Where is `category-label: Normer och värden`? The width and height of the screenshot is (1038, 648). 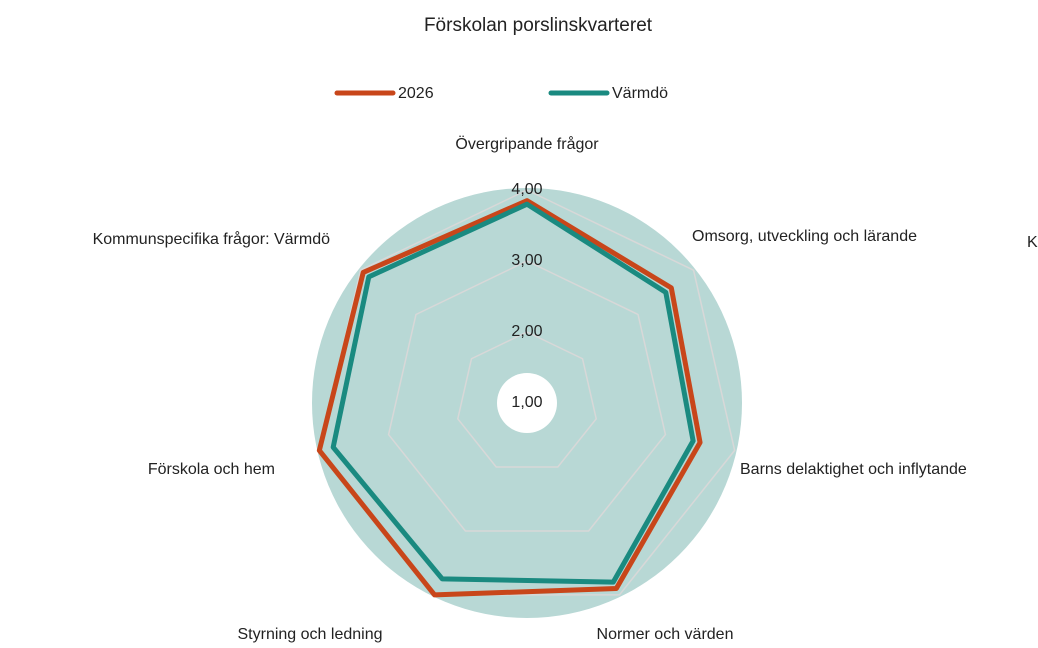
category-label: Normer och värden is located at coordinates (665, 634).